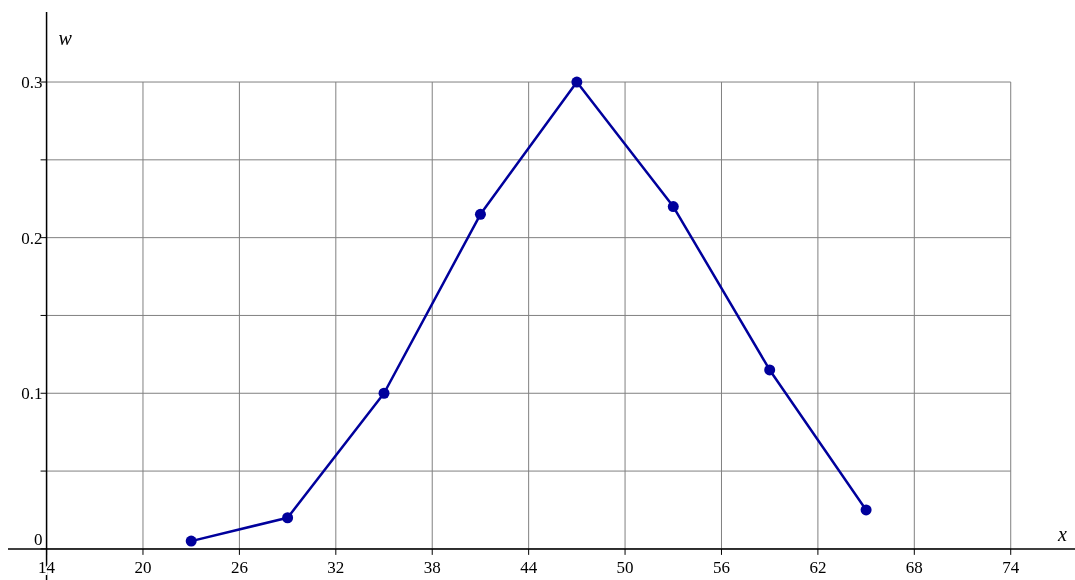 Image resolution: width=1075 pixels, height=580 pixels. I want to click on x-tick-label: 56, so click(721, 567).